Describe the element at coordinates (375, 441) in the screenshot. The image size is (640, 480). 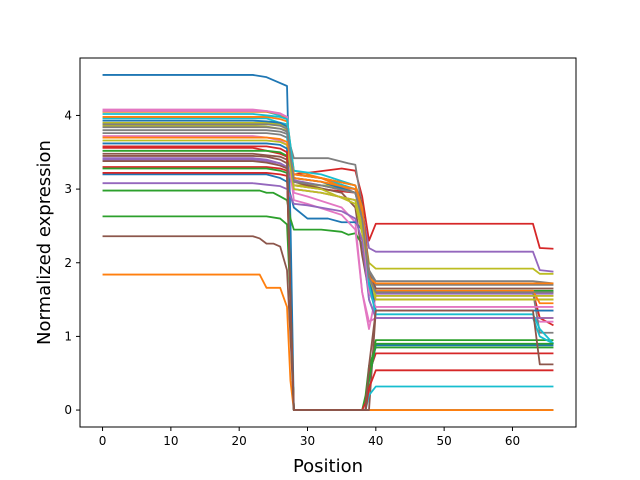
I see `x-tick-label: 40` at that location.